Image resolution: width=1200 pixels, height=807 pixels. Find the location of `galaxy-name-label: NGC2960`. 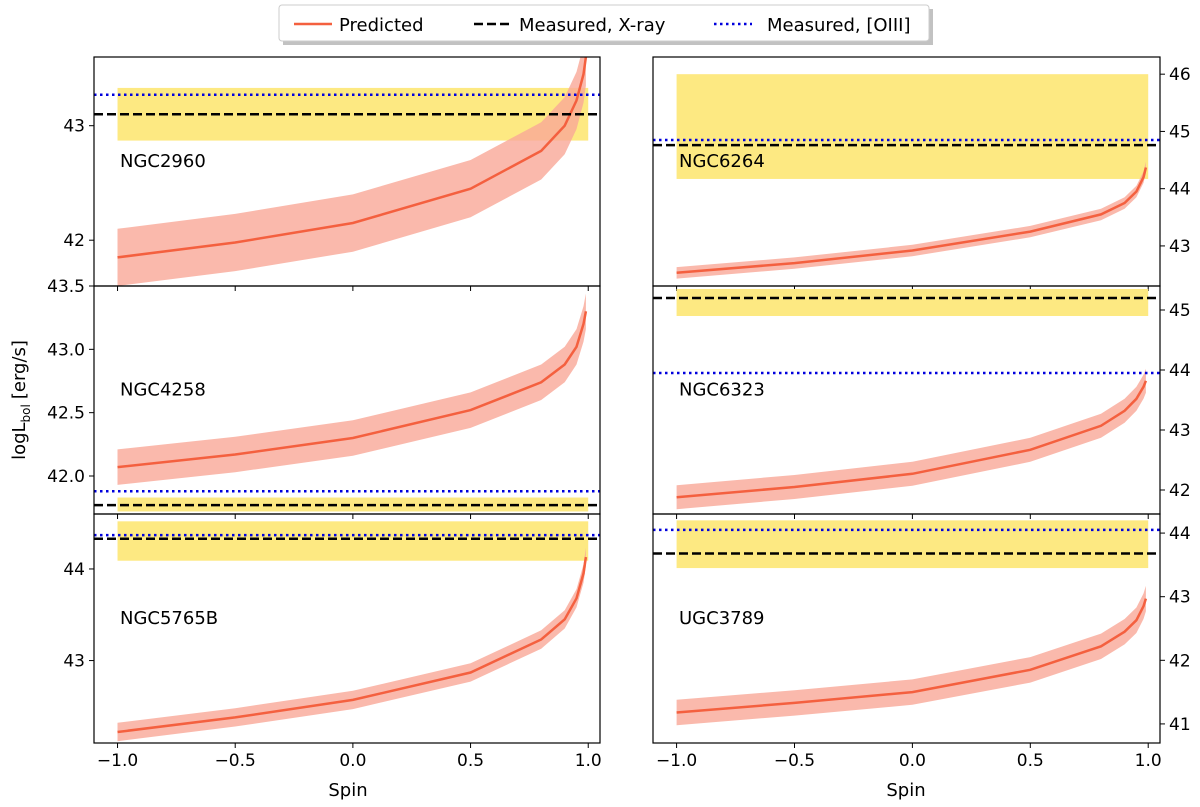

galaxy-name-label: NGC2960 is located at coordinates (163, 161).